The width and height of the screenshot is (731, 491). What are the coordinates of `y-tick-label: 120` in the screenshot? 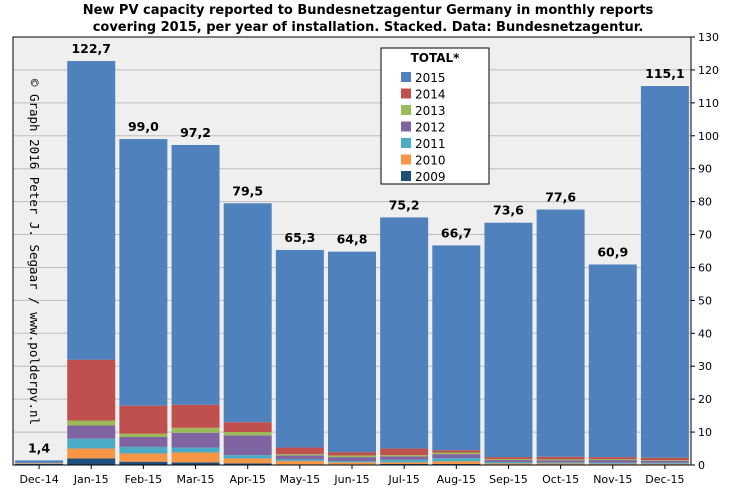 It's located at (708, 70).